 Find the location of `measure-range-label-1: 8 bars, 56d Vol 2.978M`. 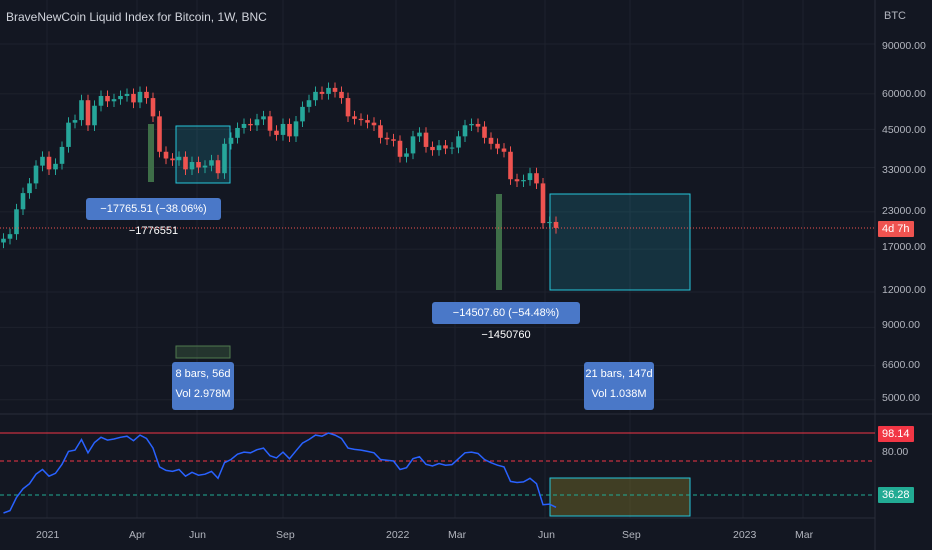

measure-range-label-1: 8 bars, 56d Vol 2.978M is located at coordinates (203, 386).